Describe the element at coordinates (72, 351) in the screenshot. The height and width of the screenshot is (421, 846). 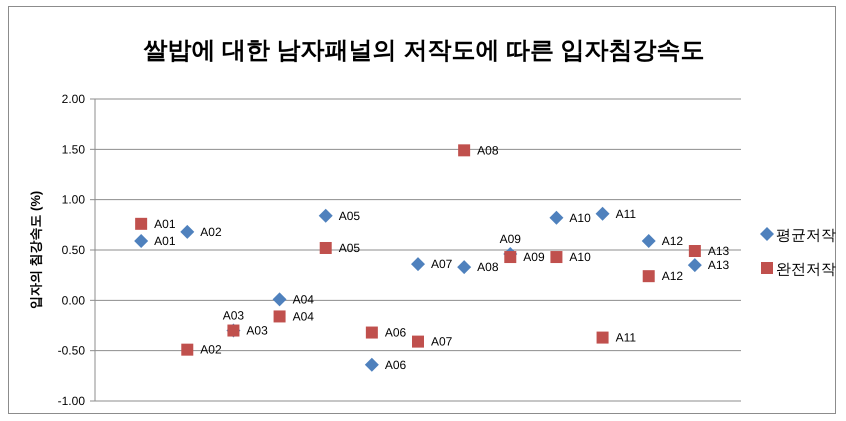
I see `y-tick-label: -0.50` at that location.